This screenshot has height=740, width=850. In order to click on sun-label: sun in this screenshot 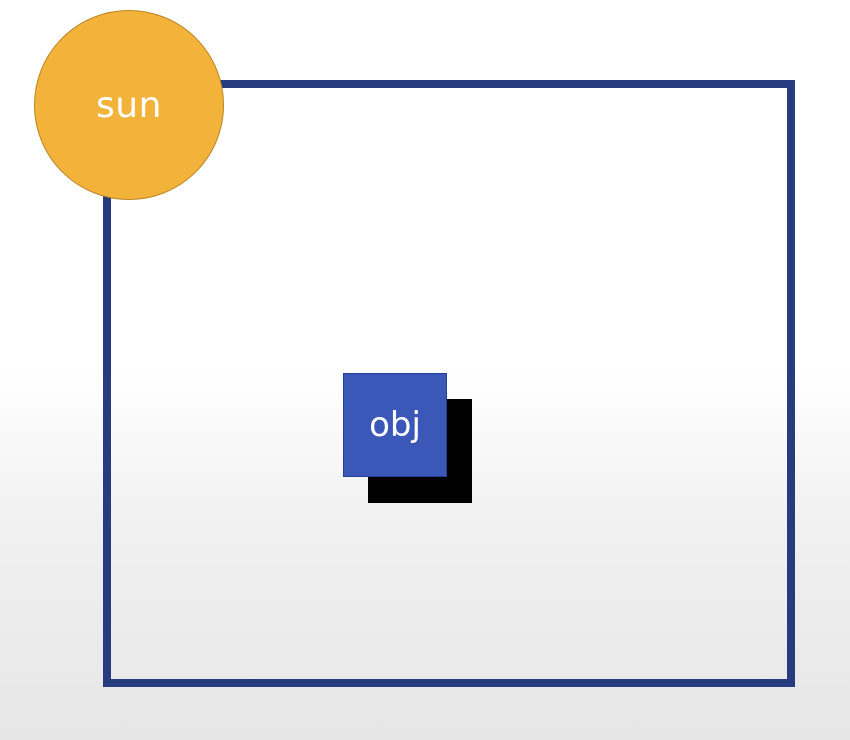, I will do `click(129, 105)`.